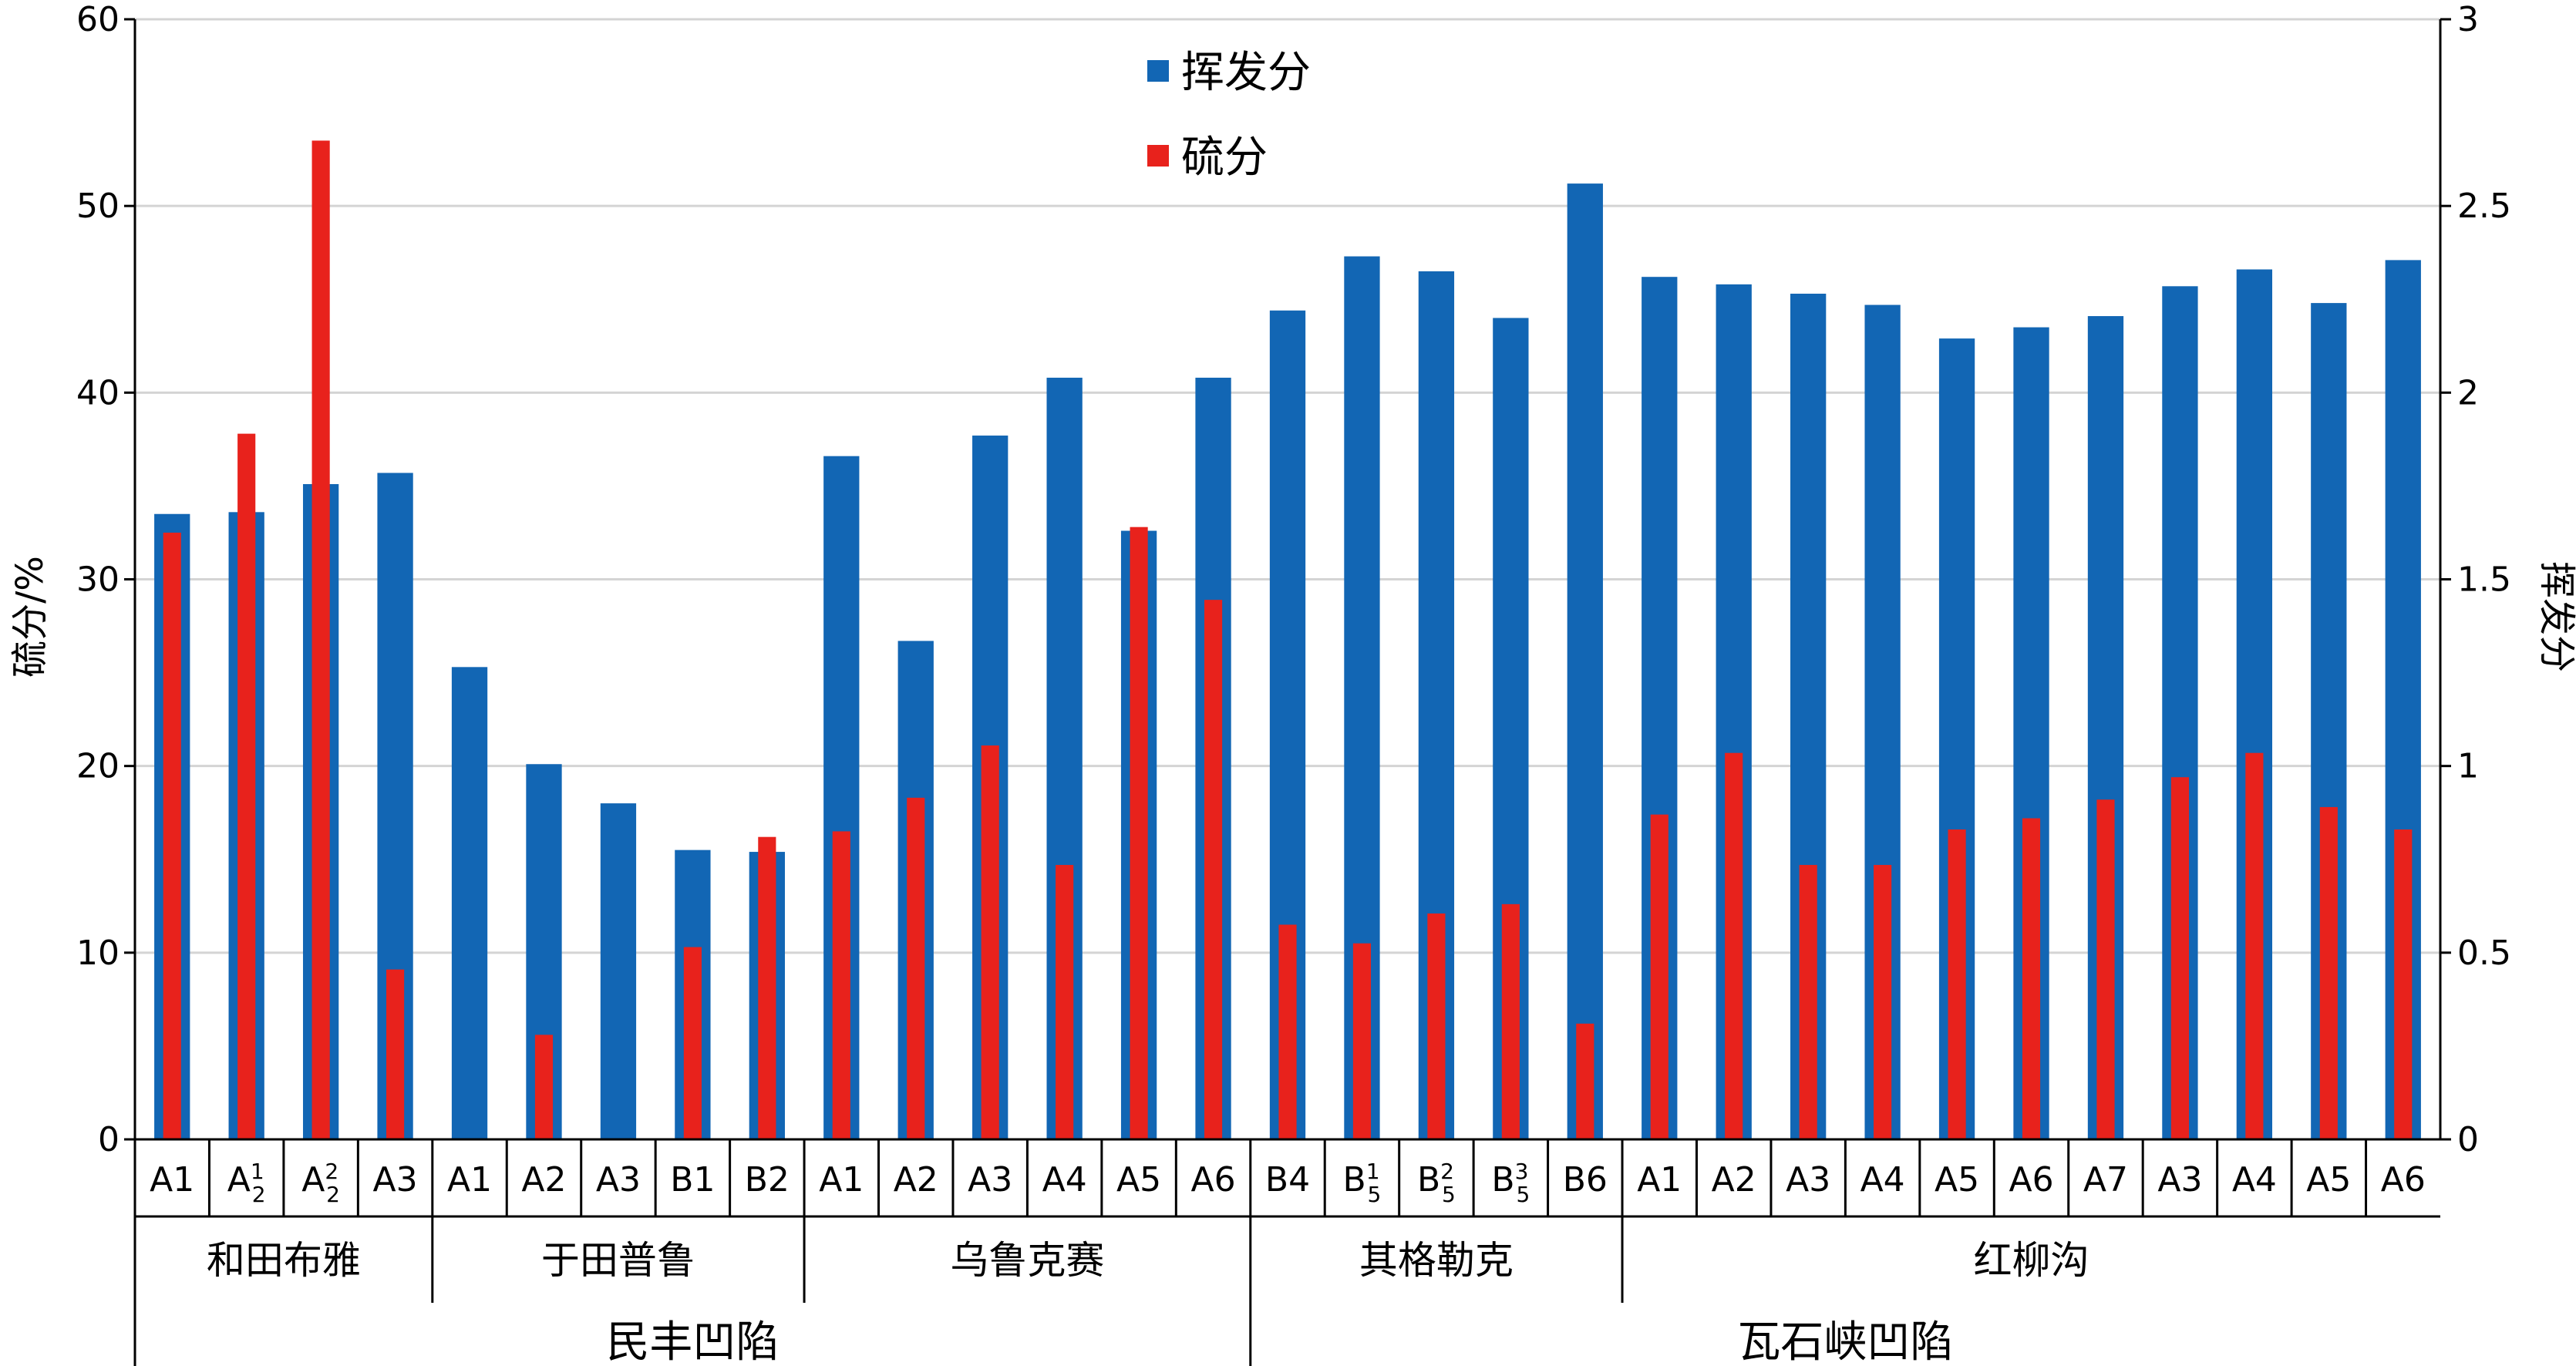  Describe the element at coordinates (1158, 71) in the screenshot. I see `legend-swatch-volatile` at that location.